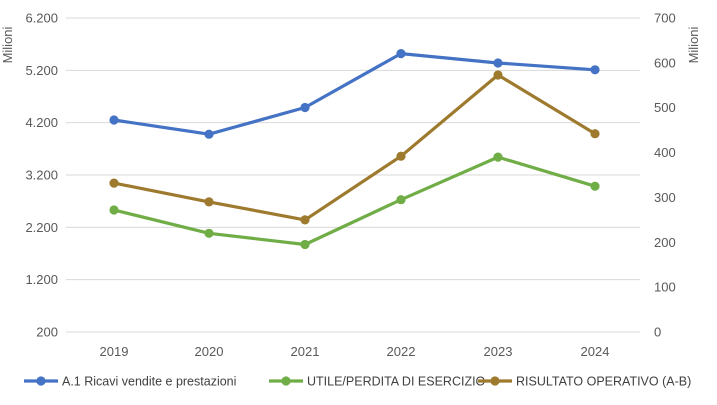 The height and width of the screenshot is (405, 717). What do you see at coordinates (149, 382) in the screenshot?
I see `legend-label: A.1 Ricavi vendite e prestazioni` at bounding box center [149, 382].